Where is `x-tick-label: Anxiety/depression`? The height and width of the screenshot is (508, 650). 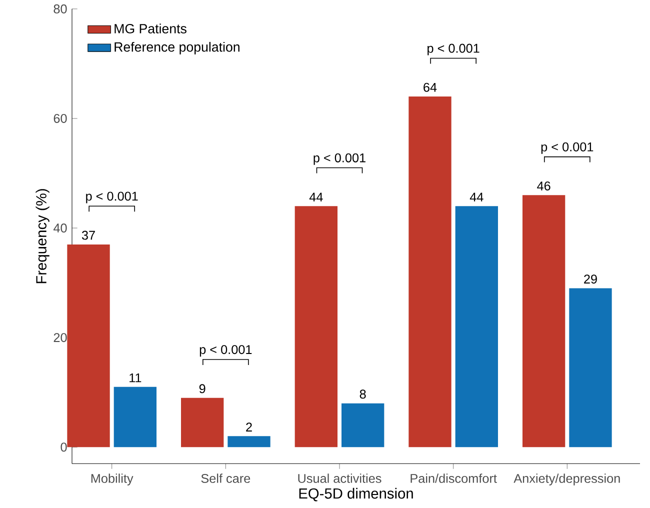 x-tick-label: Anxiety/depression is located at coordinates (567, 480).